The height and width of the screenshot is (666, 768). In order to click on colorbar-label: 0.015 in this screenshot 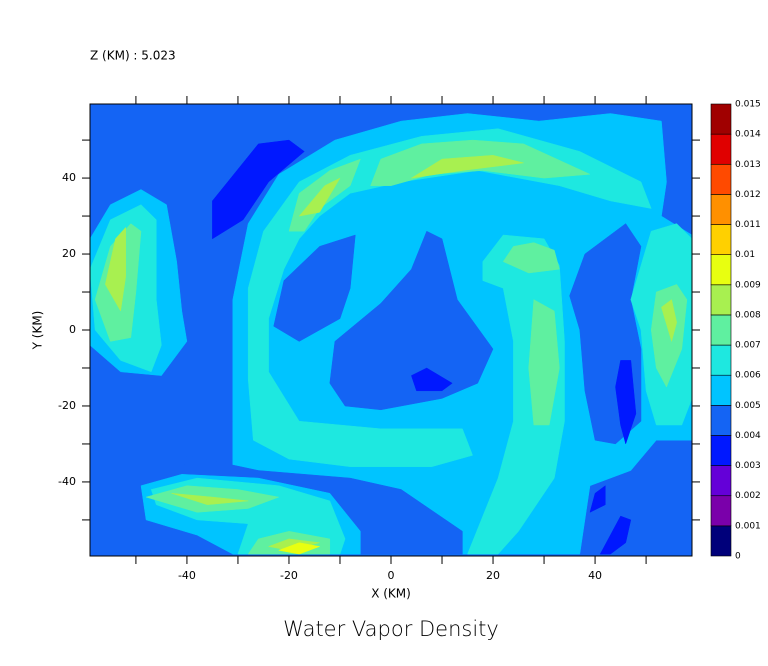, I will do `click(748, 105)`.